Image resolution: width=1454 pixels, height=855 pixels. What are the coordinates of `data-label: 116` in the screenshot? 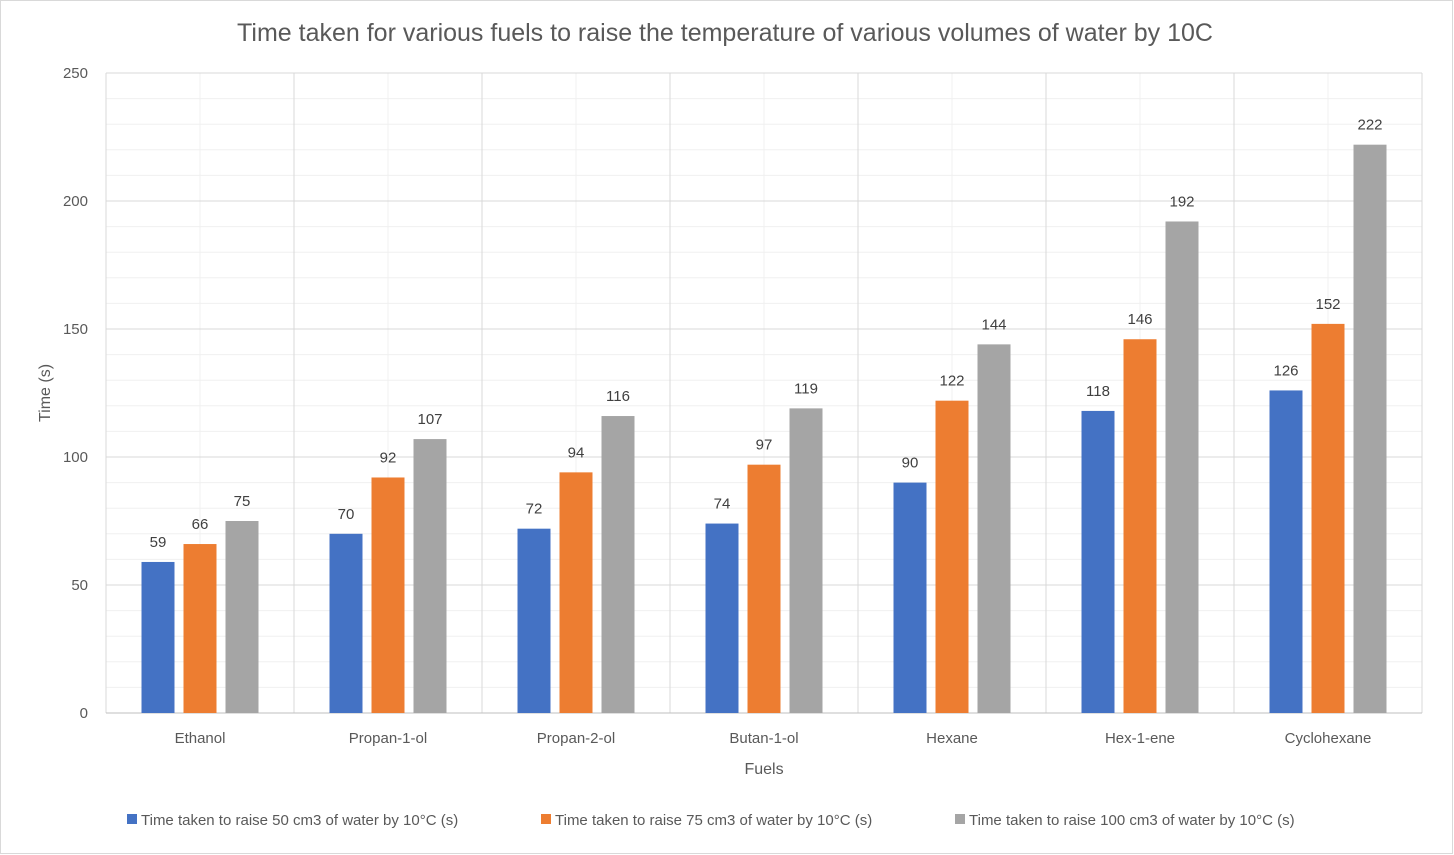 It's located at (618, 396).